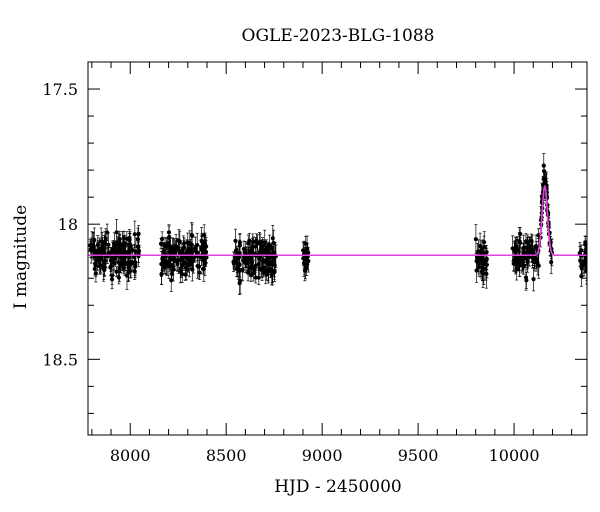  I want to click on x-tick-label: 8000, so click(130, 455).